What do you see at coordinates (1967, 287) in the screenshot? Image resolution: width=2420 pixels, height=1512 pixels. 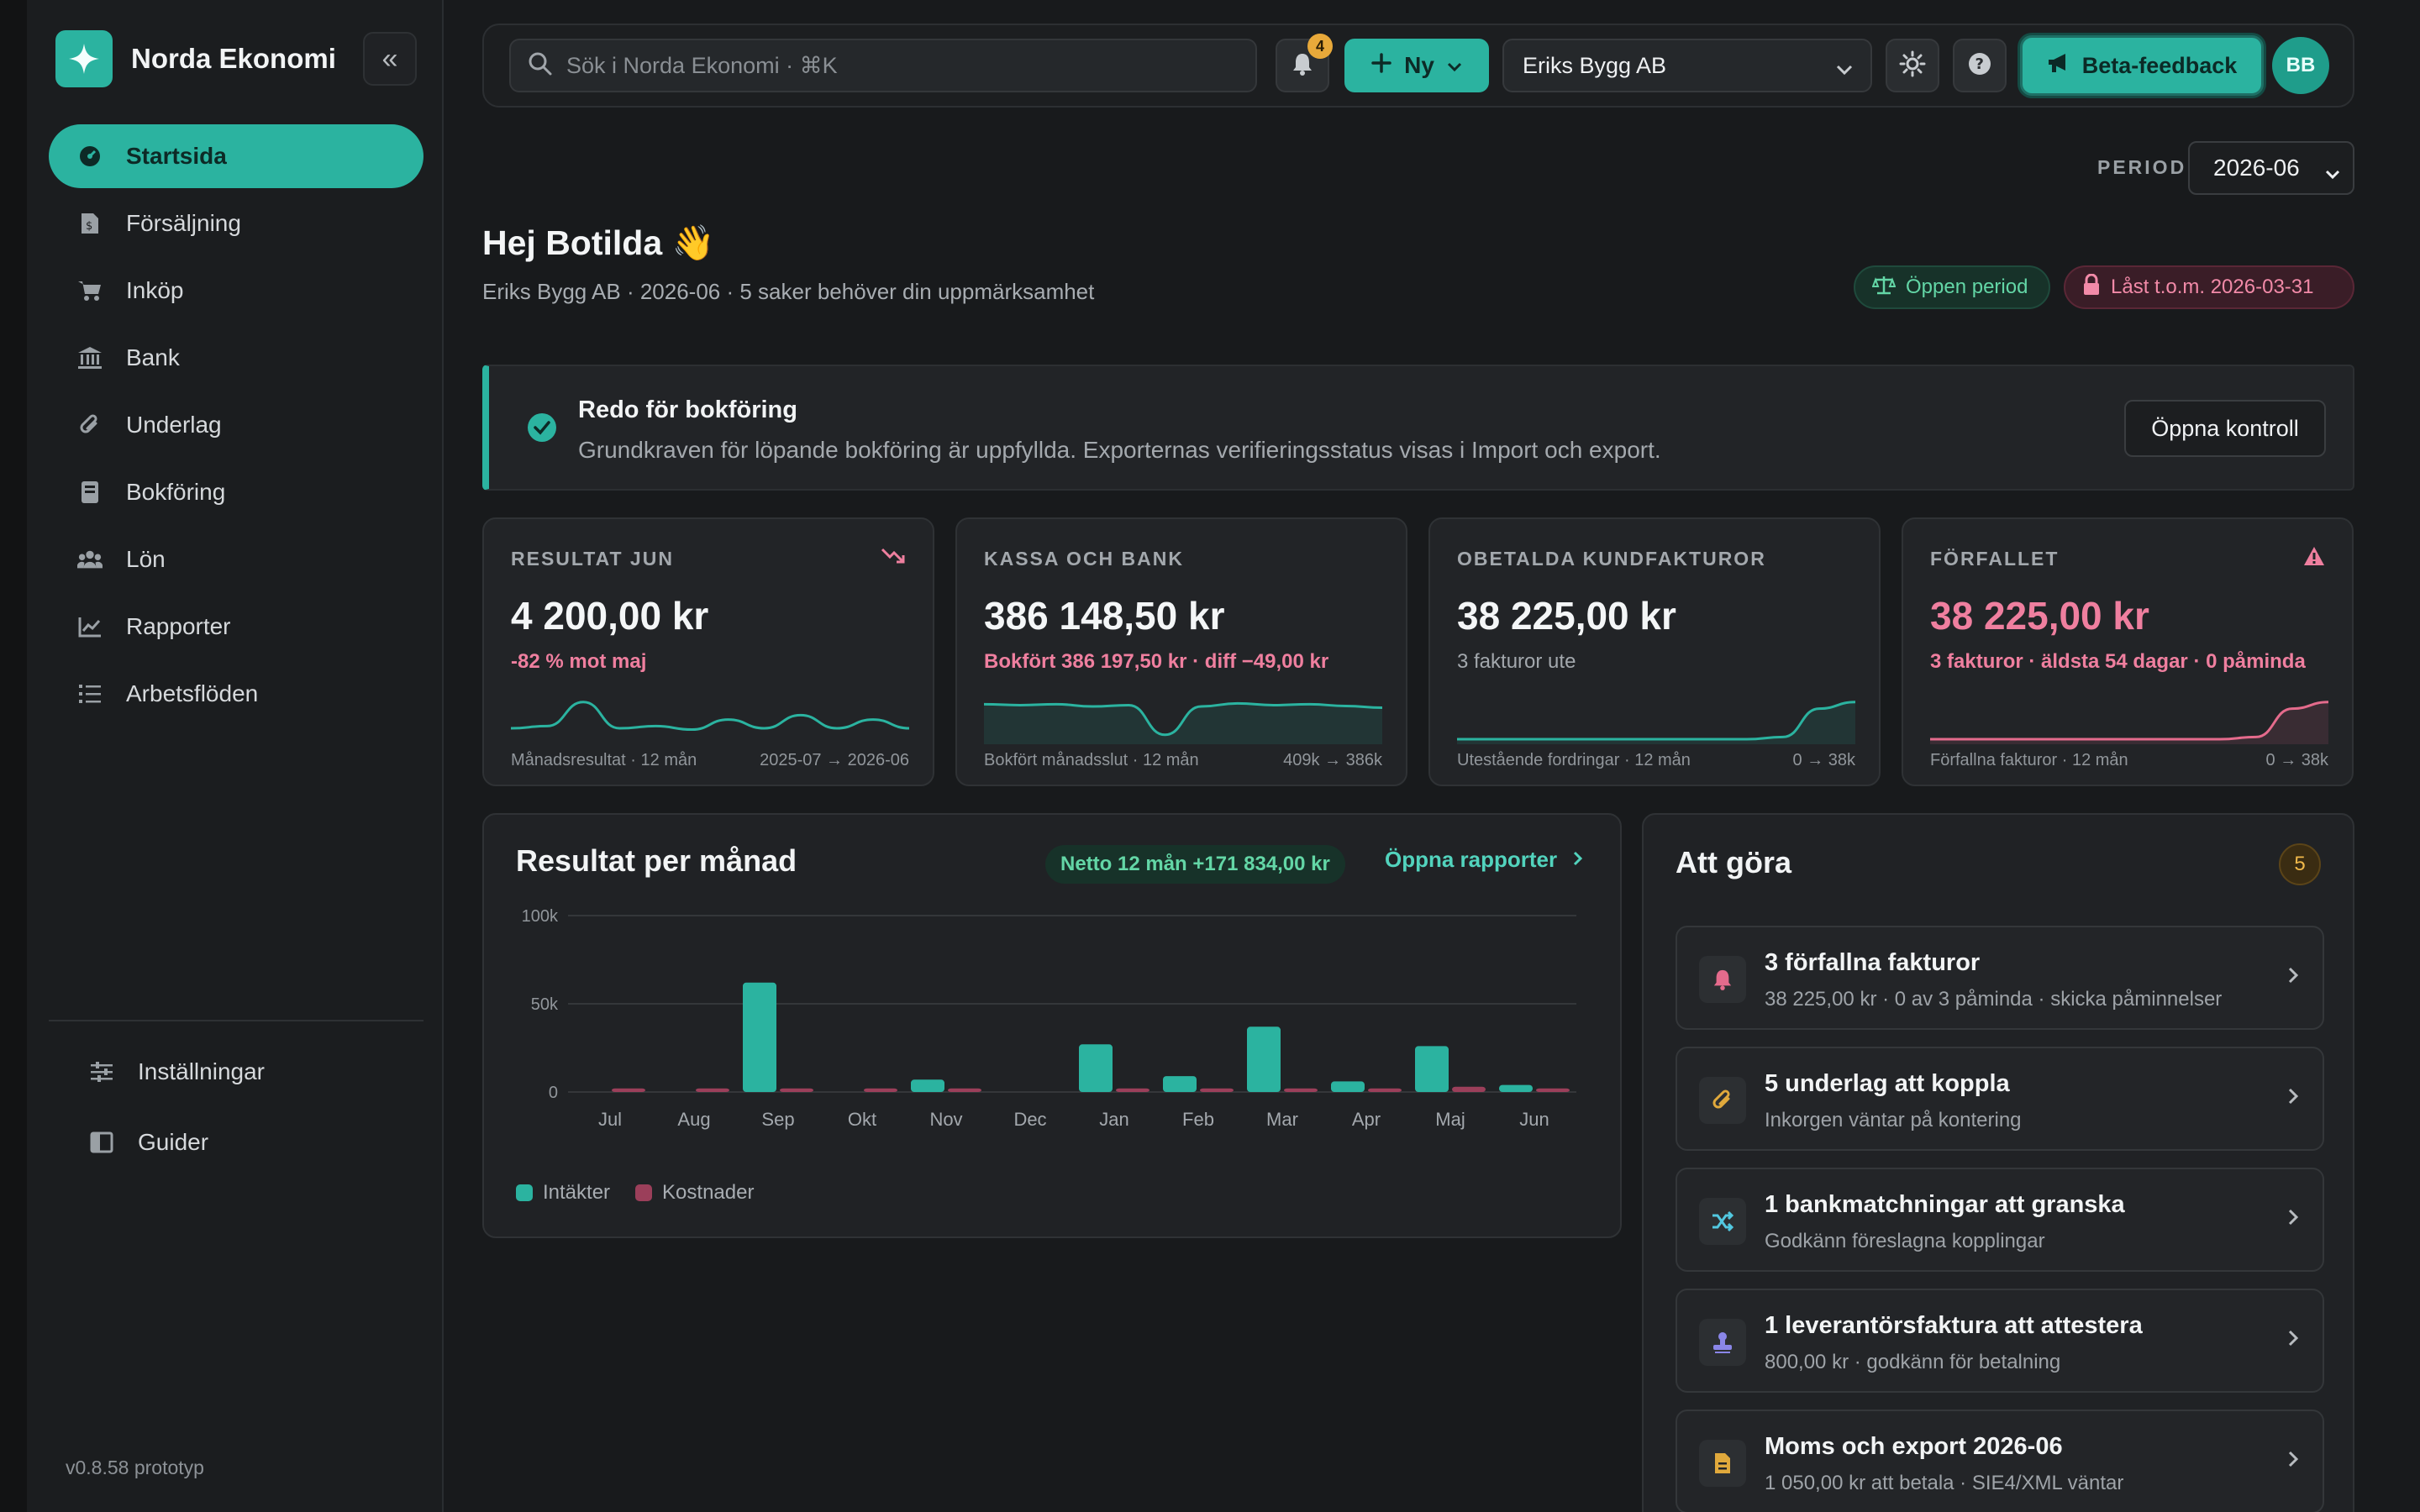 I see `open-period-label: Öppen period` at bounding box center [1967, 287].